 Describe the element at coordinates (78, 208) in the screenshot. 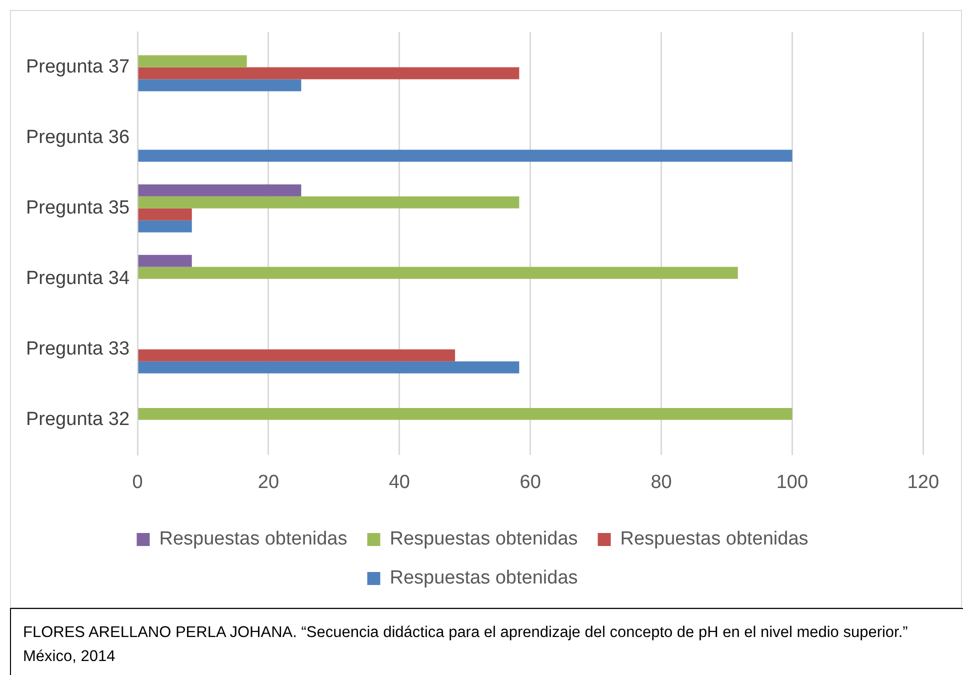

I see `y-tick-label: Pregunta 35` at that location.